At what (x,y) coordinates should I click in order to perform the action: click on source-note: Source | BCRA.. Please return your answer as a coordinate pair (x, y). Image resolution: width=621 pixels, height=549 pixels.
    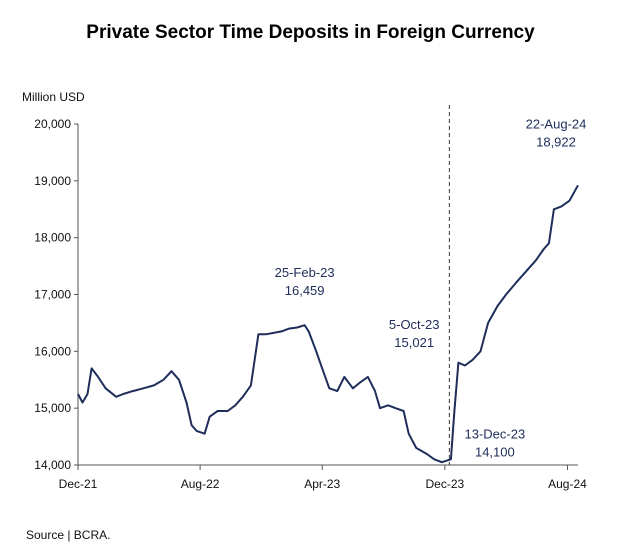
    Looking at the image, I should click on (68, 535).